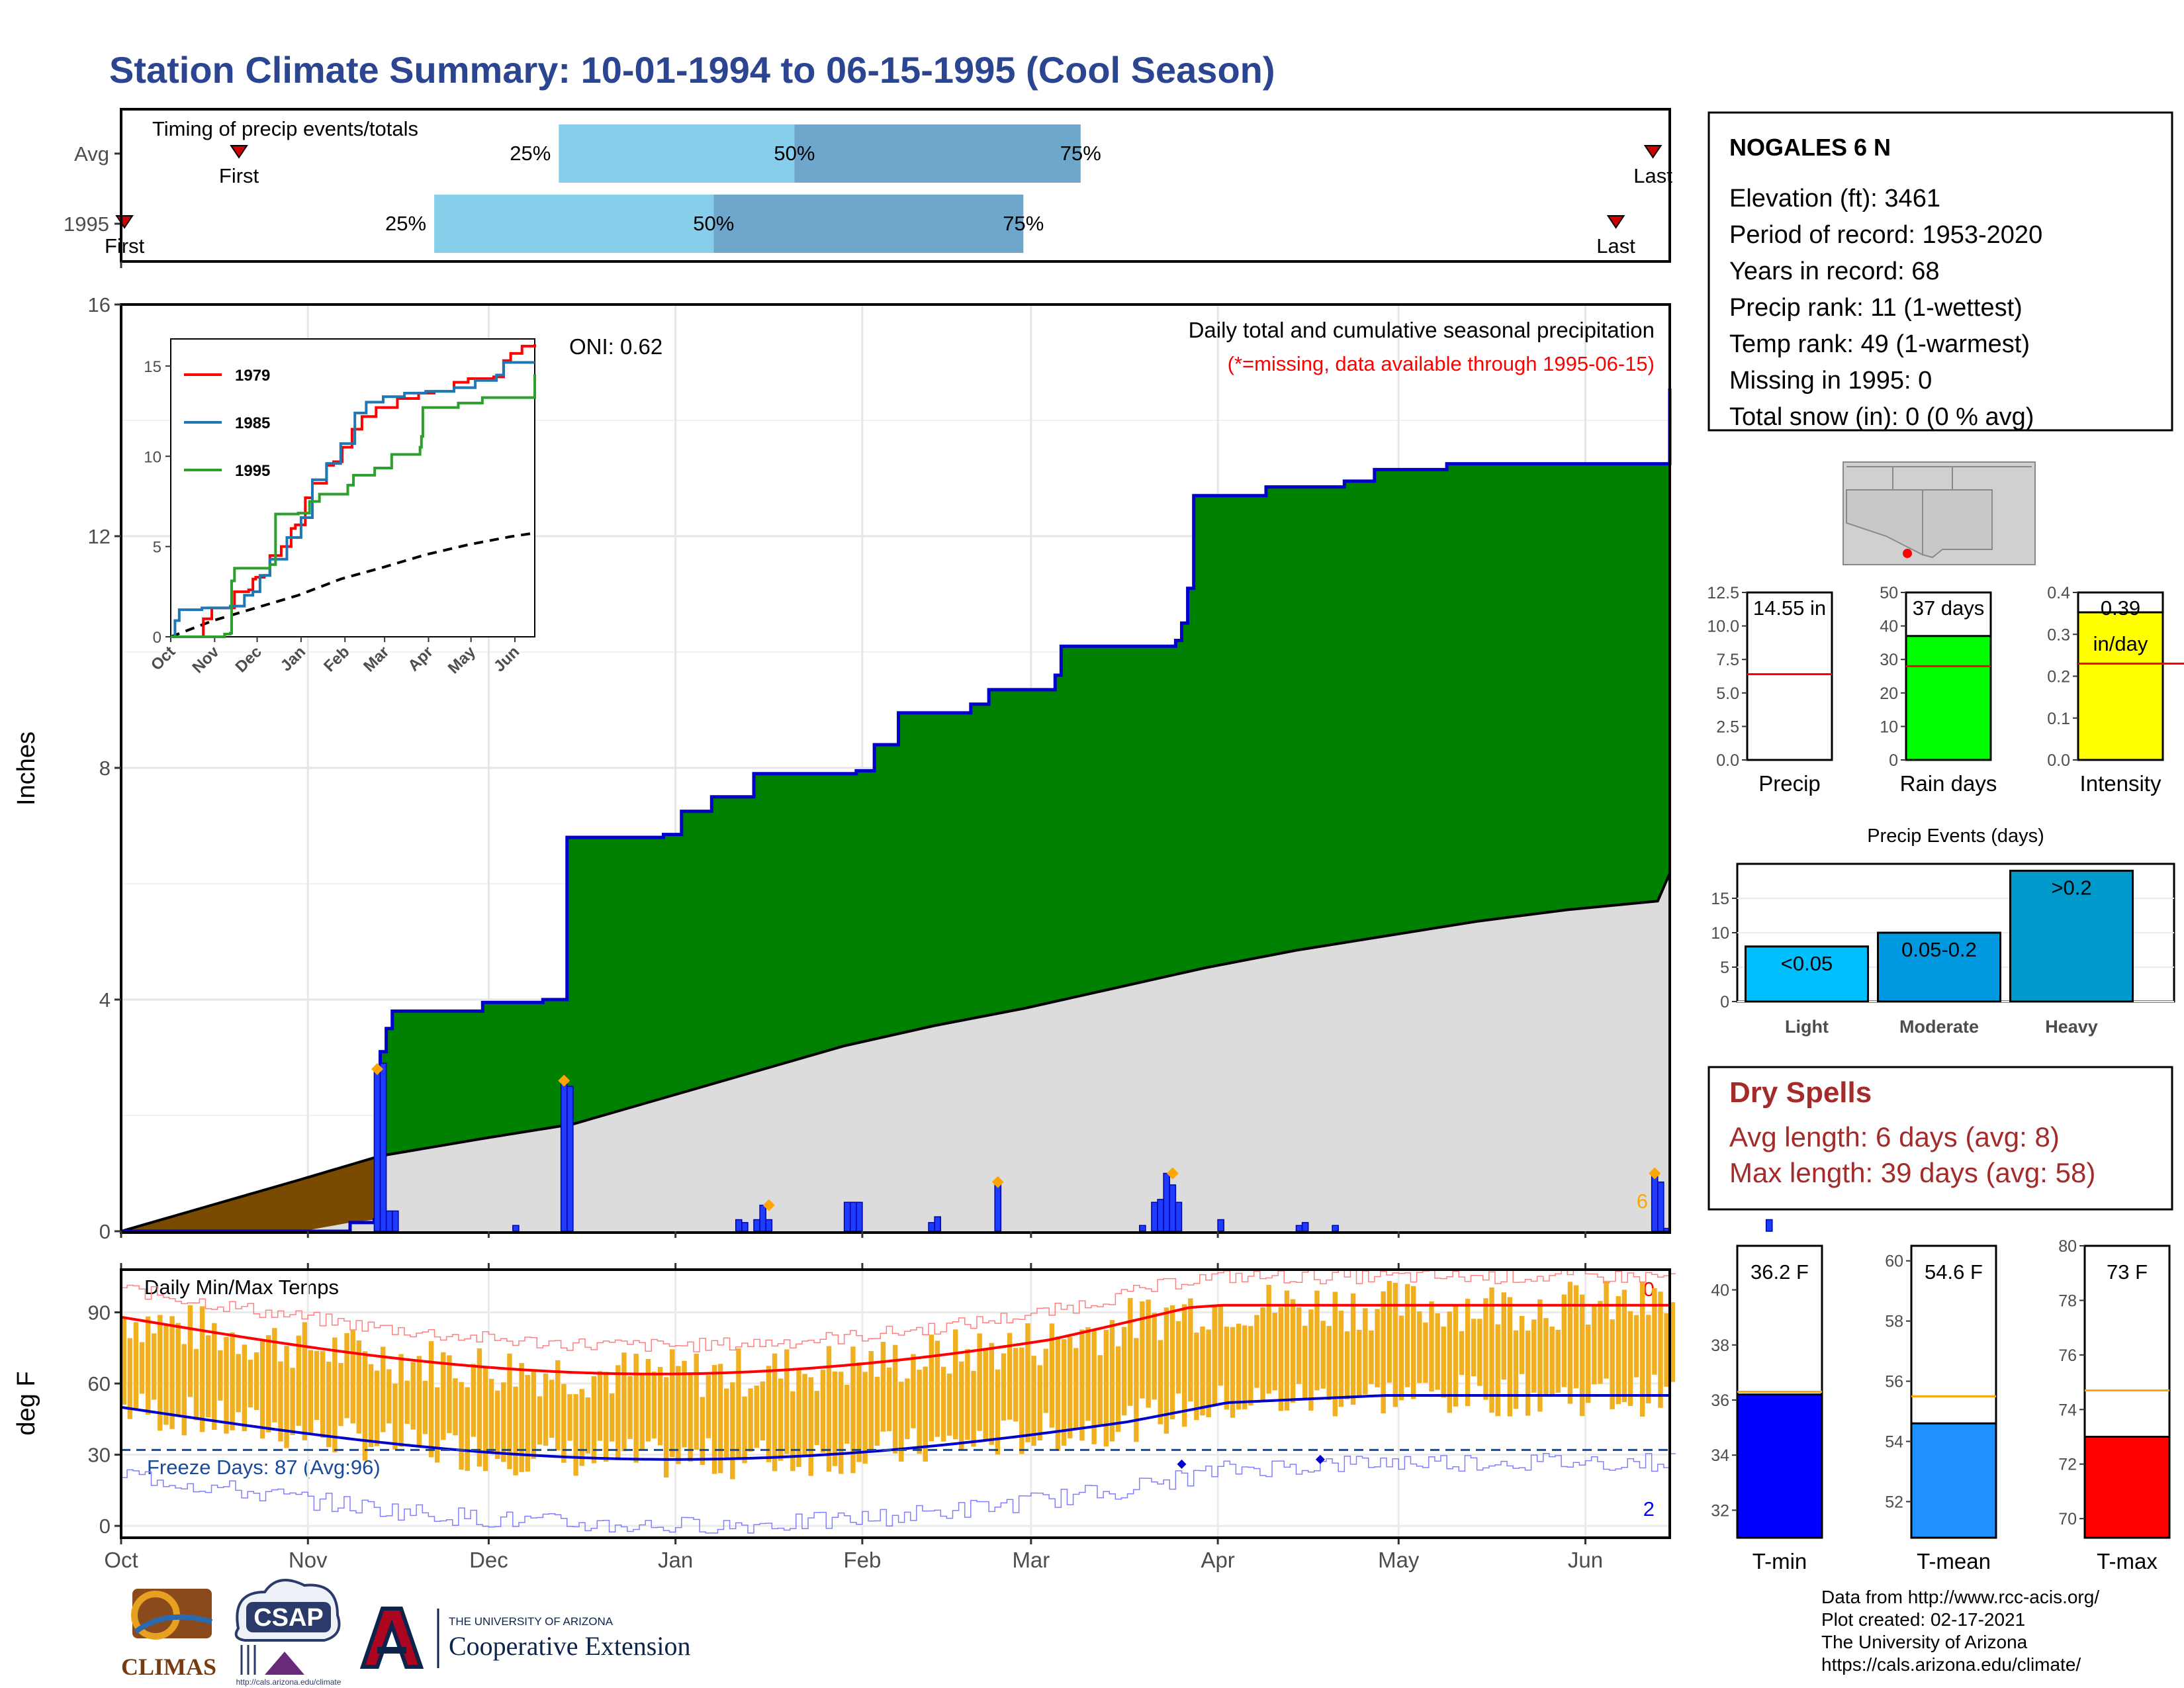 Image resolution: width=2184 pixels, height=1688 pixels. What do you see at coordinates (288, 1682) in the screenshot?
I see `csap-url: http://cals.arizona.edu/climate` at bounding box center [288, 1682].